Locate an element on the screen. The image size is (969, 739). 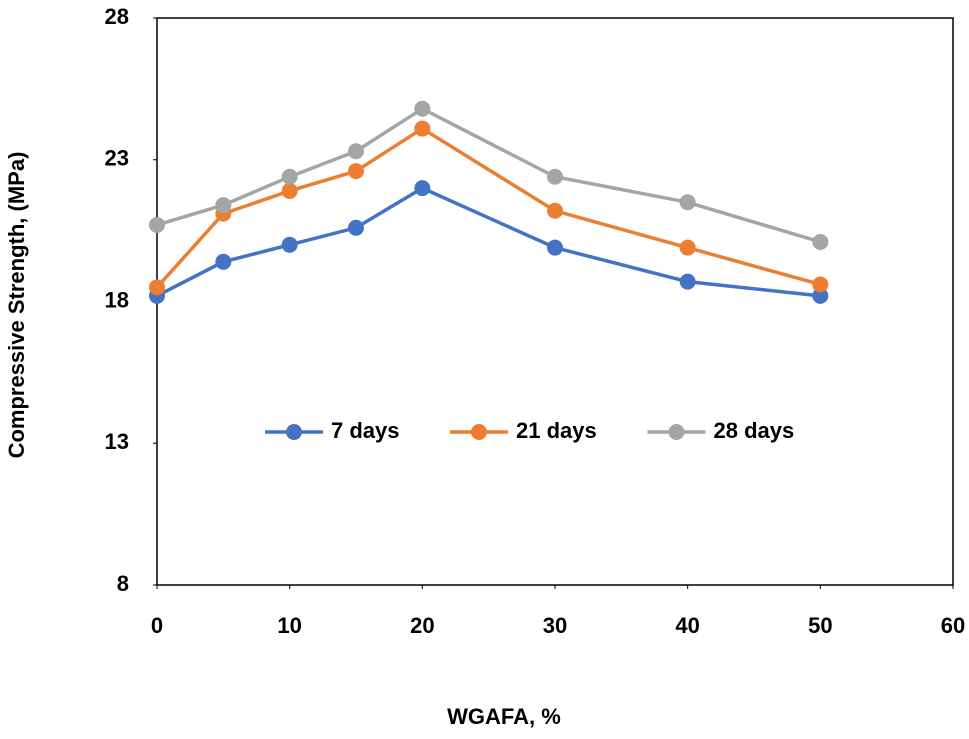
x-tick-label: 60 is located at coordinates (953, 625).